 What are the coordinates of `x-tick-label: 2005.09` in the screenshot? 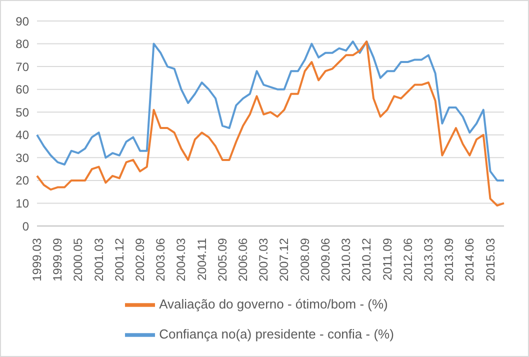 It's located at (222, 260).